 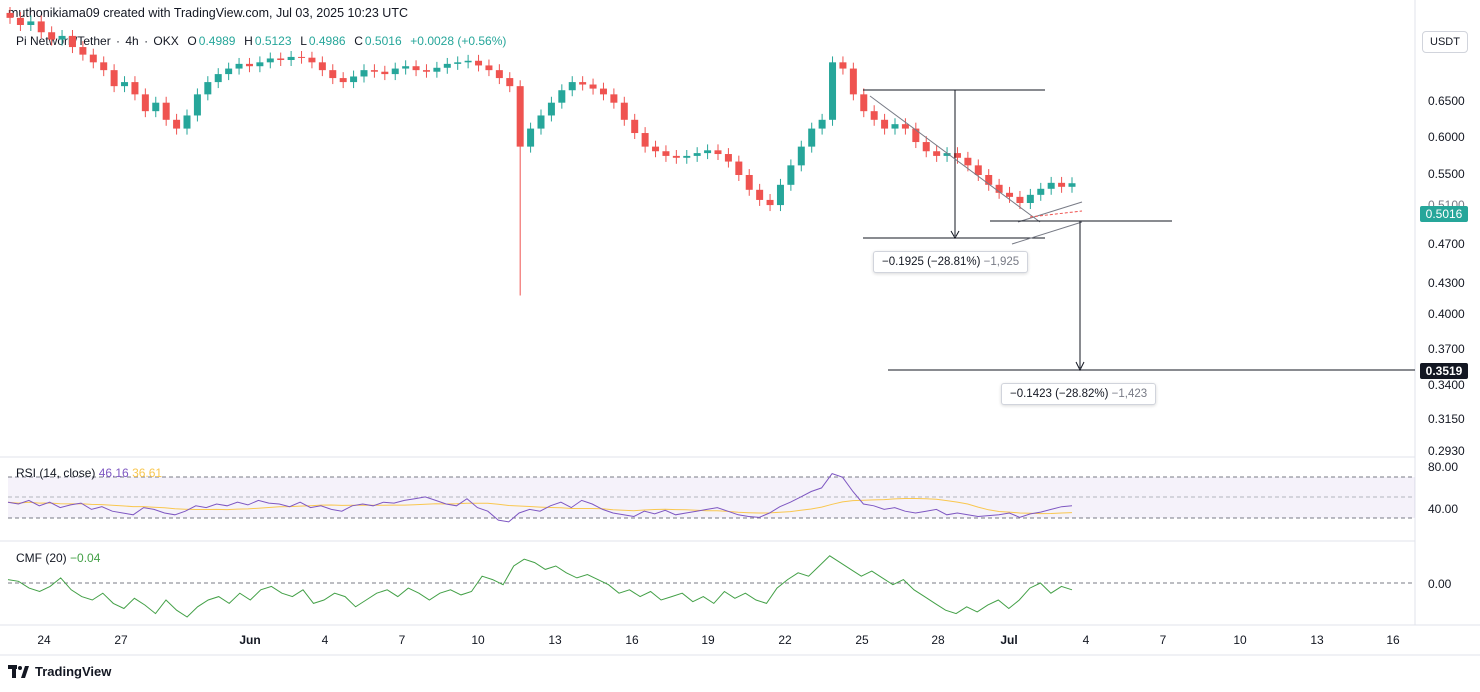 I want to click on time-axis-label: 25, so click(x=862, y=640).